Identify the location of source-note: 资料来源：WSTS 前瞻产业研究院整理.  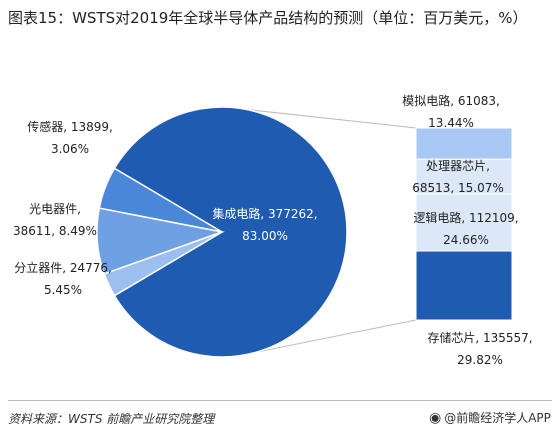
(111, 419).